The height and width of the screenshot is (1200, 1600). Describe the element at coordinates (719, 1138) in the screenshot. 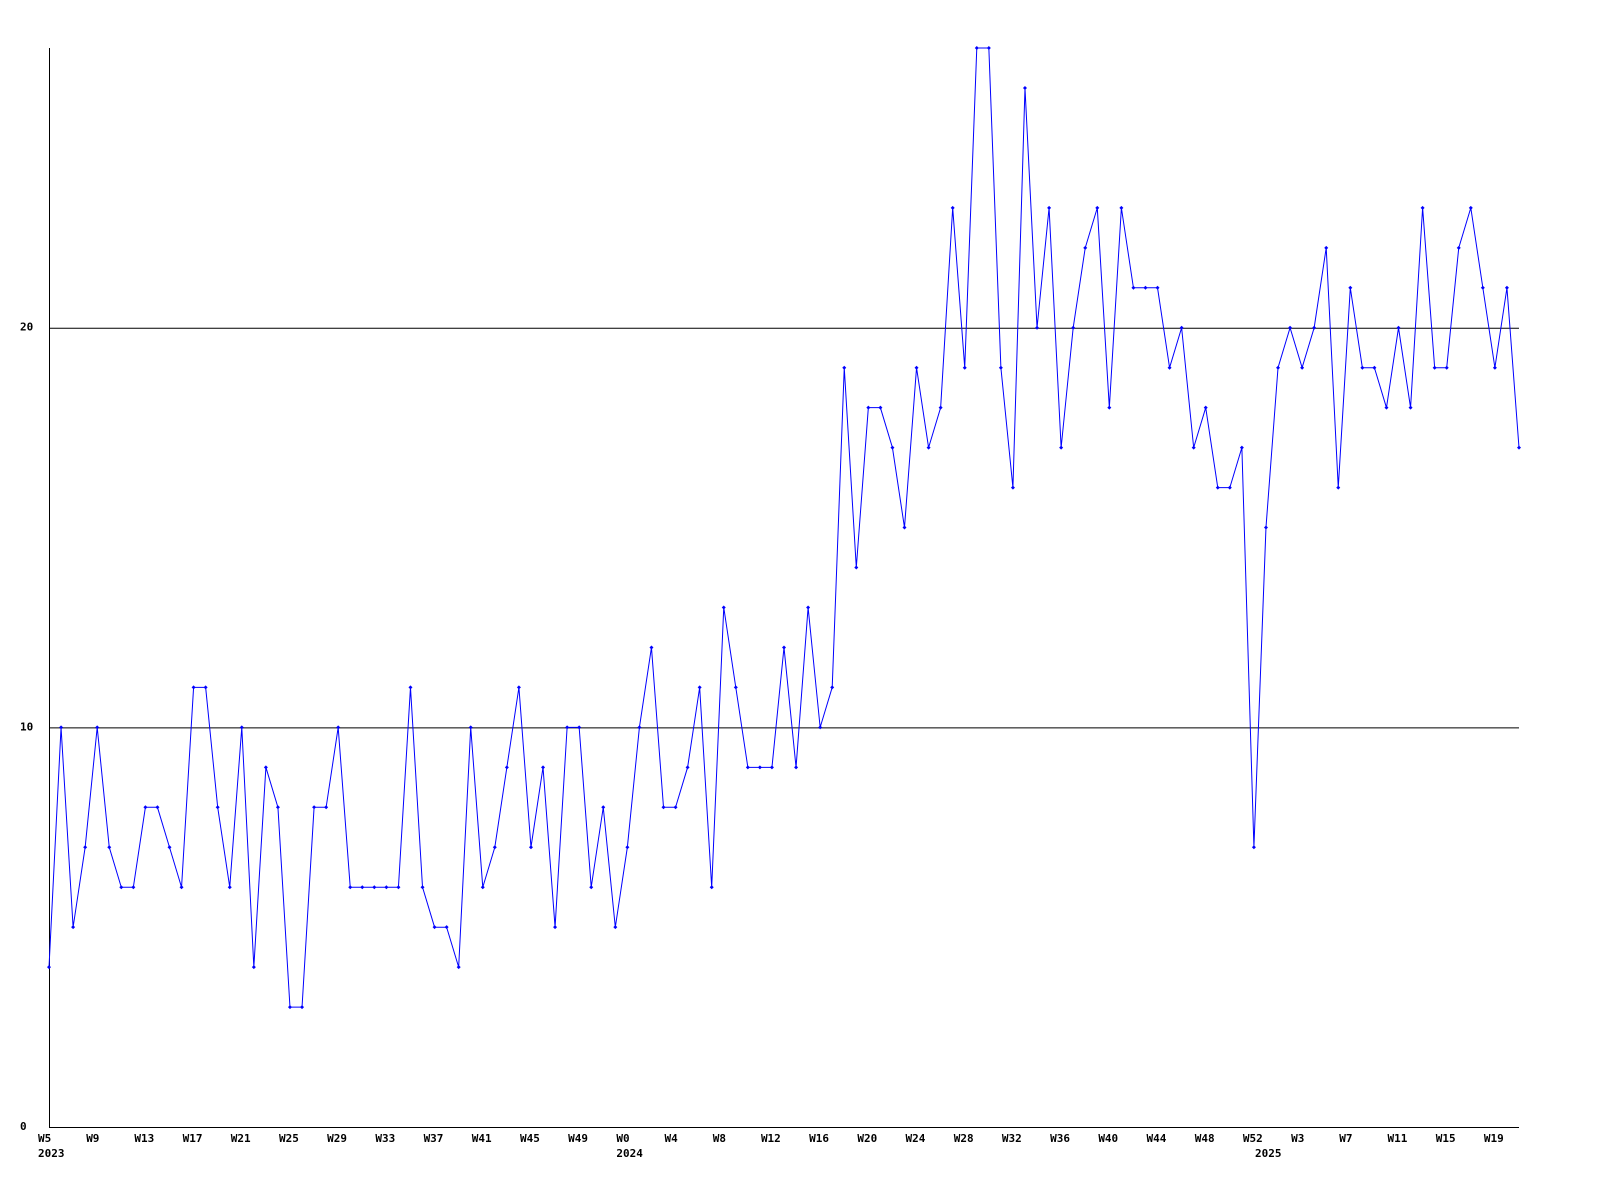

I see `x-tick-label: W8` at that location.